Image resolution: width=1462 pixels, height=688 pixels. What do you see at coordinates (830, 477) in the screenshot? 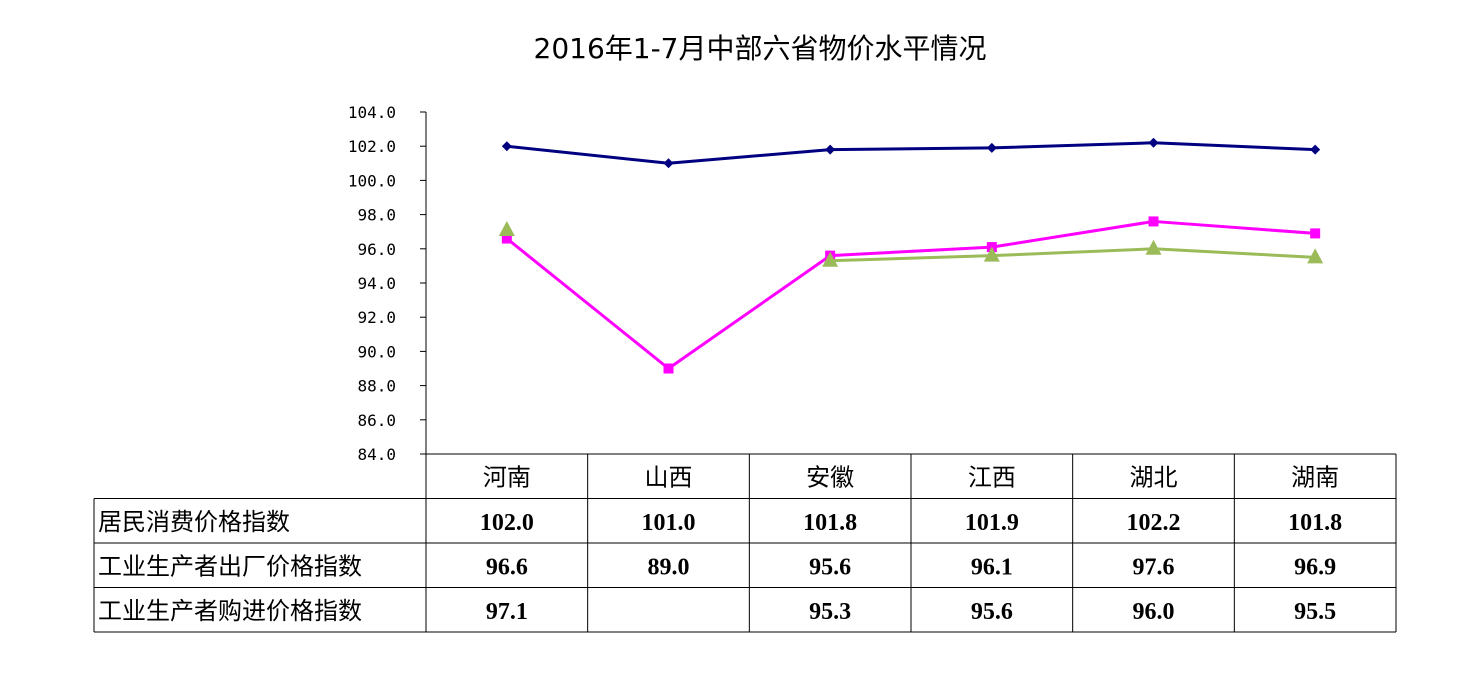
I see `category-label: 安徽` at bounding box center [830, 477].